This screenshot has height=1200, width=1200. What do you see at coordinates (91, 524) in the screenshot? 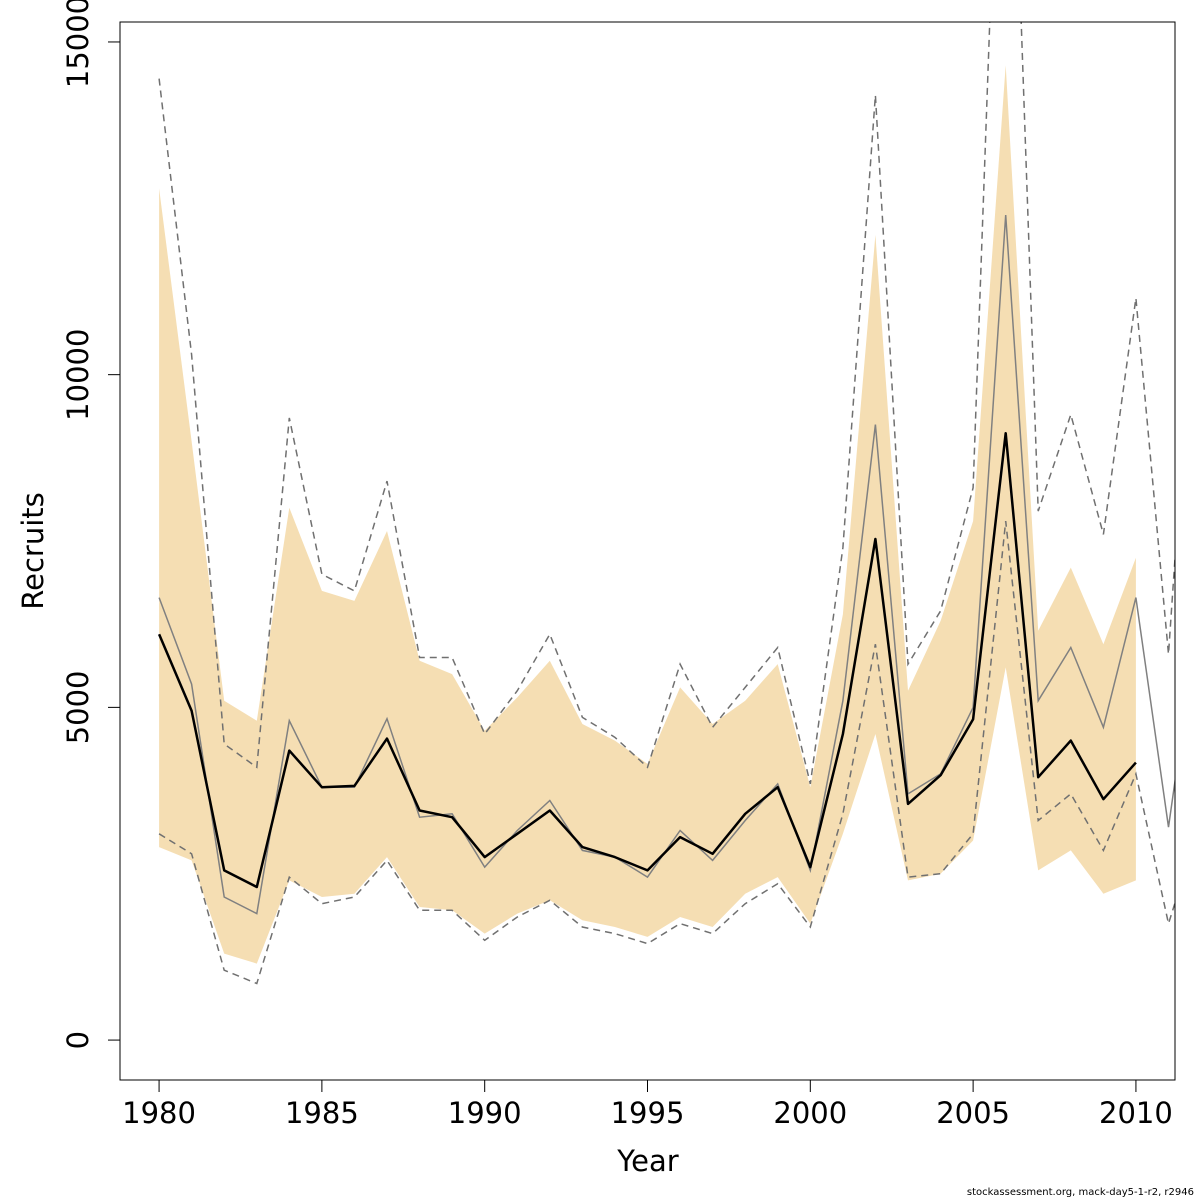
I see `y-axis: 0 5000 10000 15000` at bounding box center [91, 524].